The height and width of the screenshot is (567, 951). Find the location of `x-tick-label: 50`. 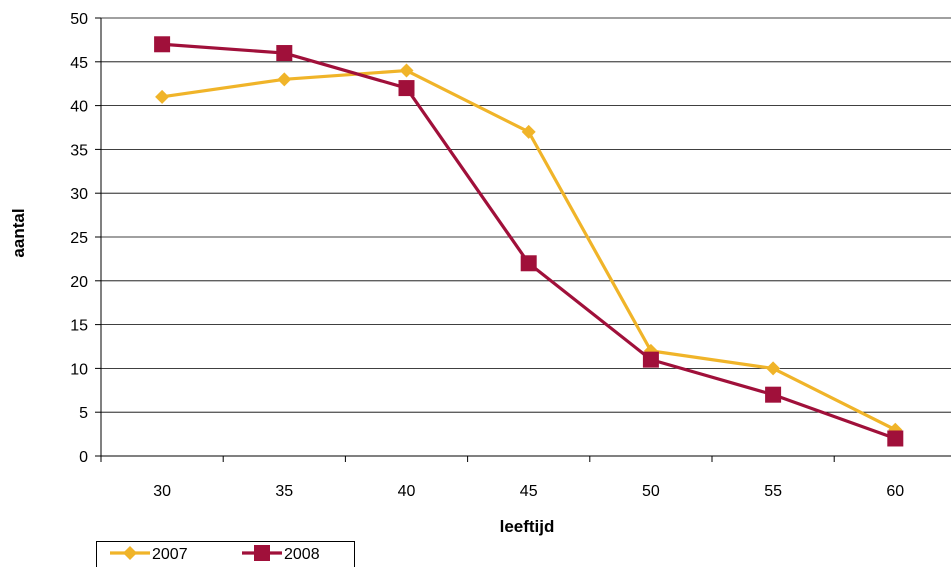

x-tick-label: 50 is located at coordinates (651, 491).